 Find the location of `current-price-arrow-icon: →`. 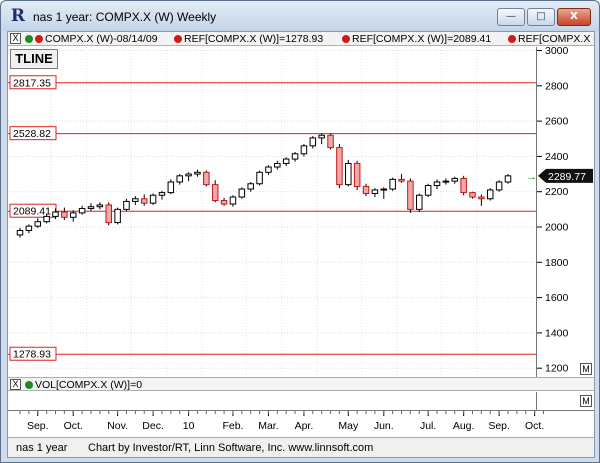

current-price-arrow-icon: → is located at coordinates (531, 177).